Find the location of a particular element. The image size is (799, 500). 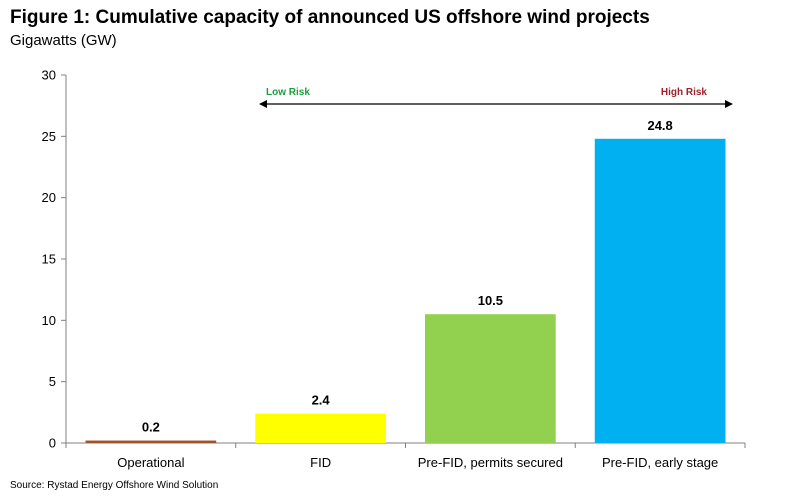

y-tick-label: 15 is located at coordinates (49, 259).